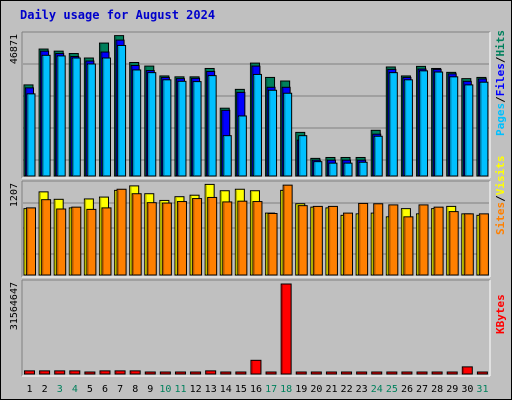  I want to click on top-max-label: 46871, so click(14, 49).